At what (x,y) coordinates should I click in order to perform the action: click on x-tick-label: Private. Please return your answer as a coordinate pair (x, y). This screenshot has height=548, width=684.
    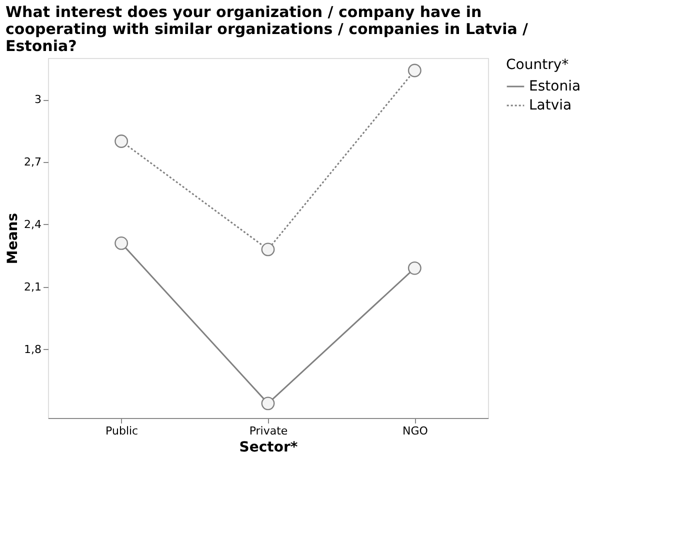
    Looking at the image, I should click on (268, 431).